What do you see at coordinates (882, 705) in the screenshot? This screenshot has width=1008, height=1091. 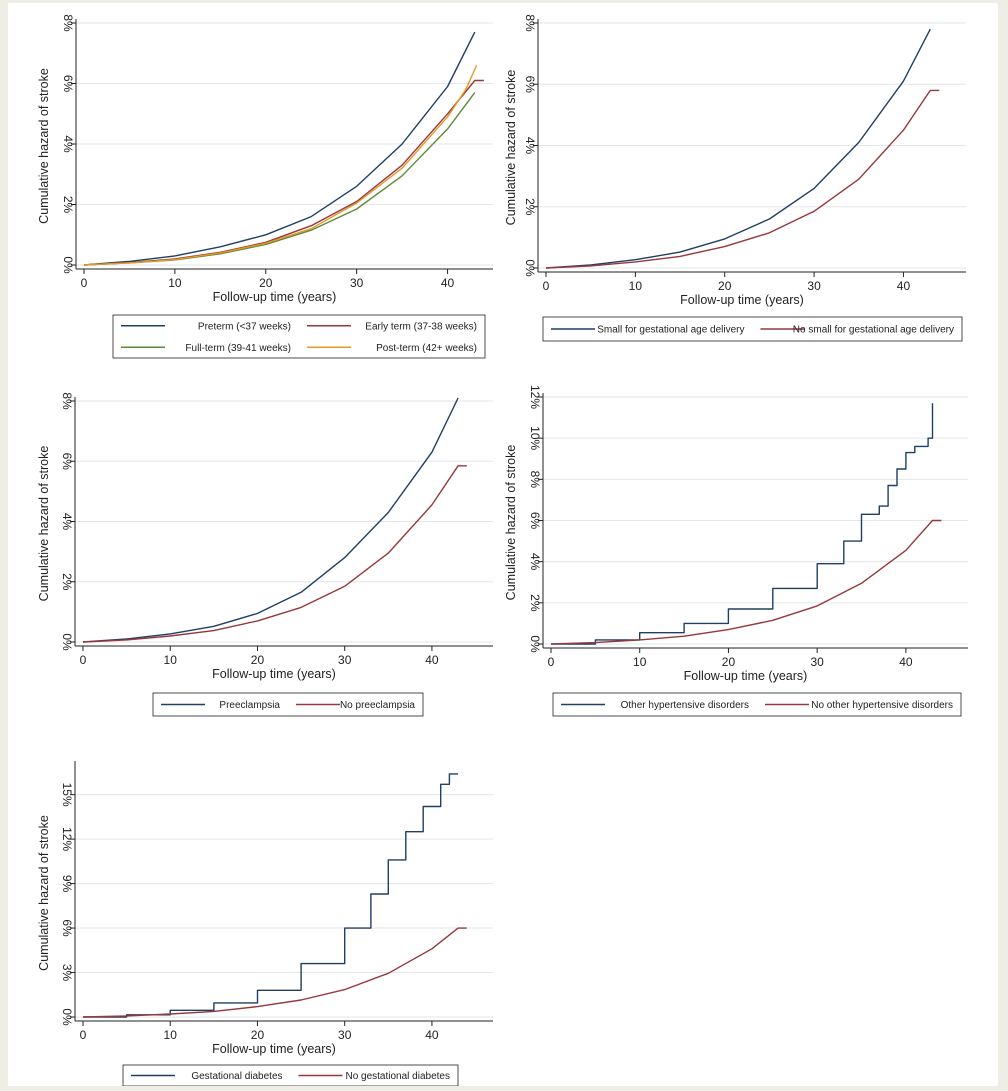 I see `legend-label: No other hypertensive disorders` at bounding box center [882, 705].